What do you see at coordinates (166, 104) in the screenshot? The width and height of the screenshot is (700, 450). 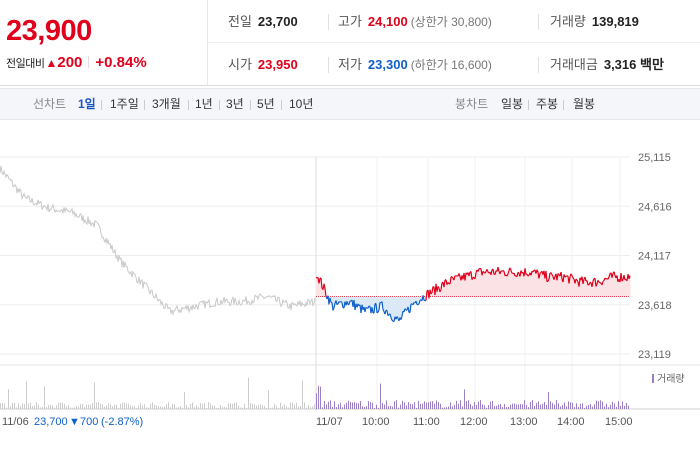 I see `period-tab-3m: 3개월` at bounding box center [166, 104].